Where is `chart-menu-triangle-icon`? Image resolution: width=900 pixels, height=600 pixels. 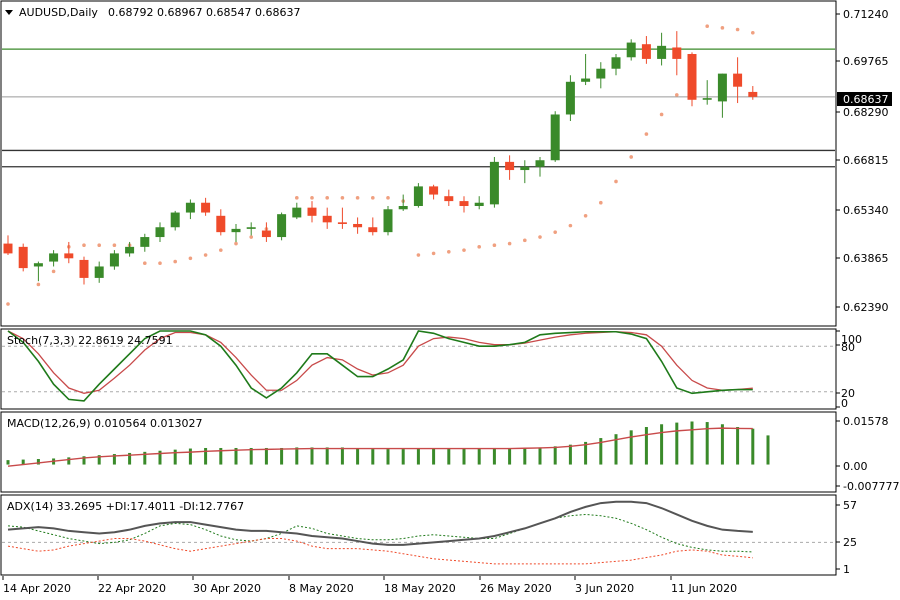
chart-menu-triangle-icon is located at coordinates (9, 12).